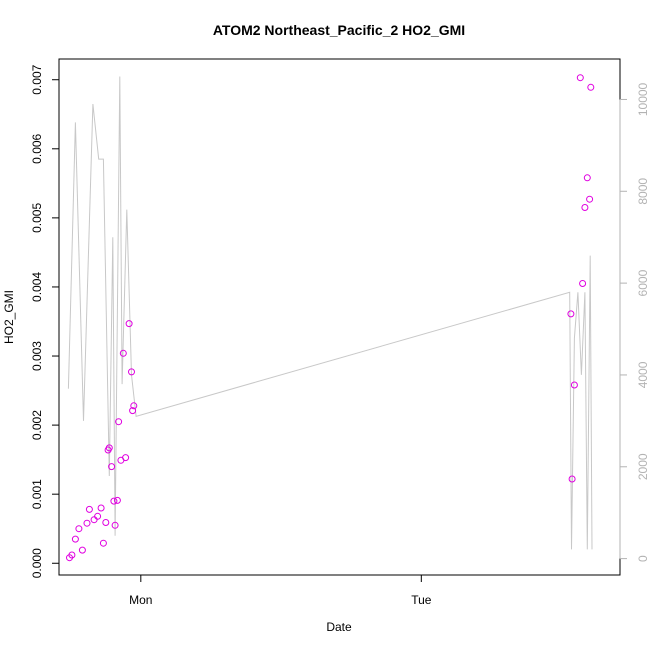 Image resolution: width=650 pixels, height=650 pixels. I want to click on x-tick-label: Tue, so click(421, 600).